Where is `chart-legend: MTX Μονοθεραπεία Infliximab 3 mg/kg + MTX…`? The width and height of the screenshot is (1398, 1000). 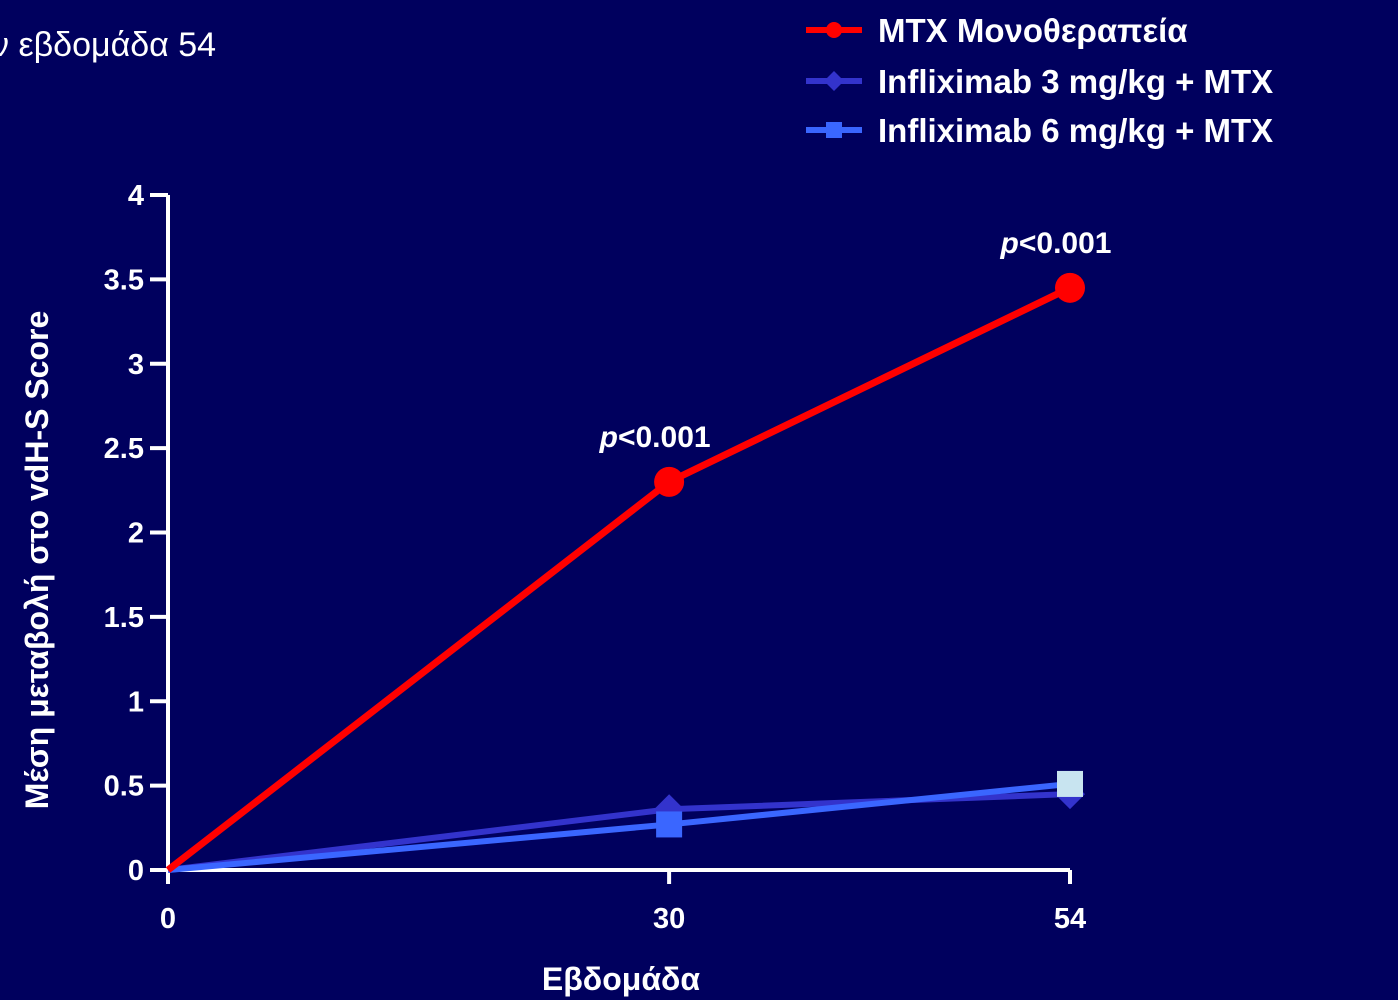 chart-legend: MTX Μονοθεραπεία Infliximab 3 mg/kg + MTX… is located at coordinates (1039, 80).